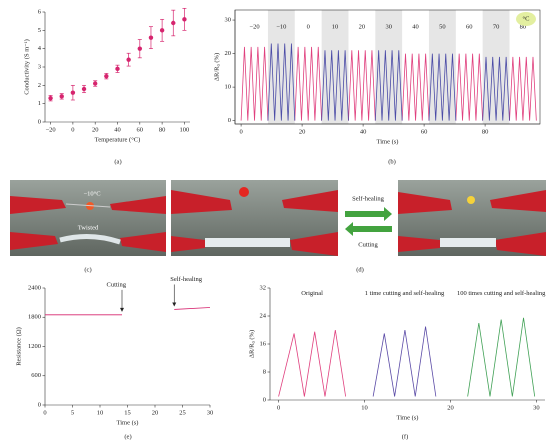 The width and height of the screenshot is (553, 444). Describe the element at coordinates (91, 193) in the screenshot. I see `photo-annotation: −10°C` at that location.